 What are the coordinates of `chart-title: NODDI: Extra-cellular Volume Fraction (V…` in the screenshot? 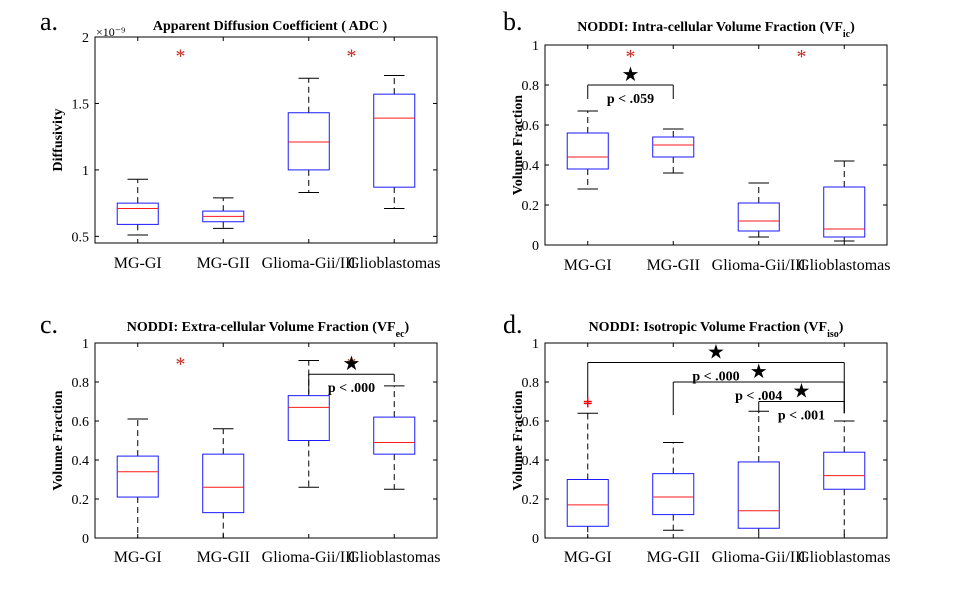 It's located at (268, 330).